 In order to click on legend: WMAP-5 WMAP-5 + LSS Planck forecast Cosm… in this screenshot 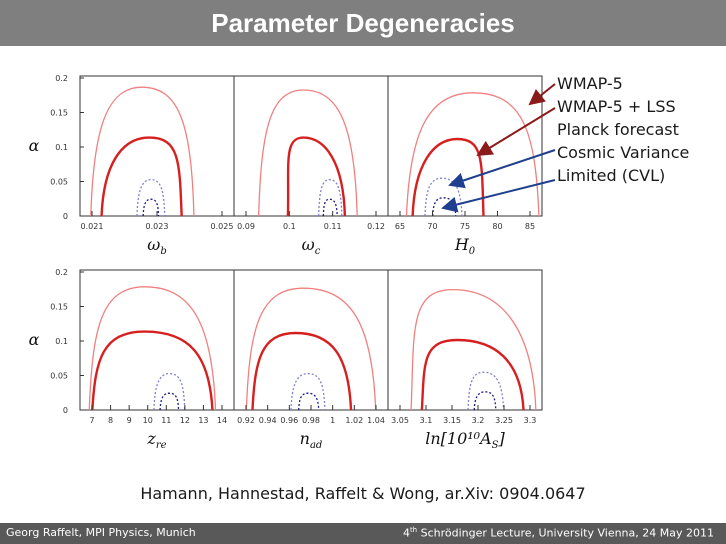, I will do `click(623, 129)`.